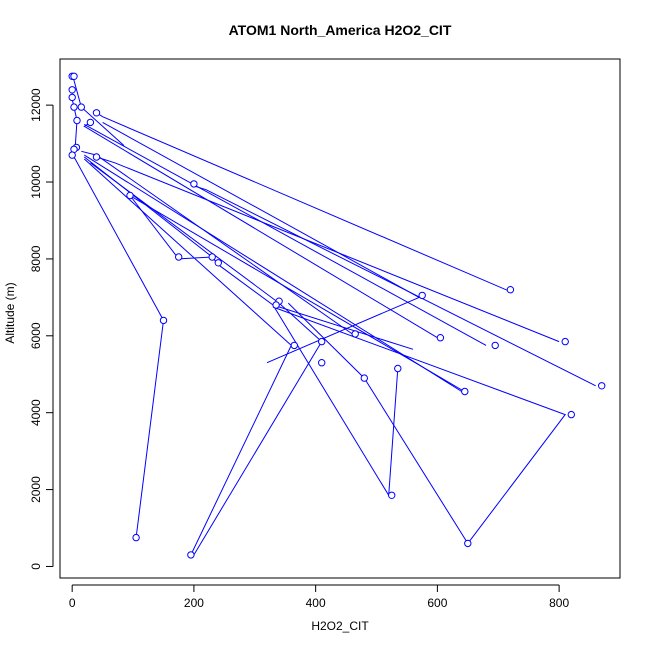 Image resolution: width=650 pixels, height=650 pixels. Describe the element at coordinates (10, 312) in the screenshot. I see `y-axis-label: Altitude (m)` at that location.